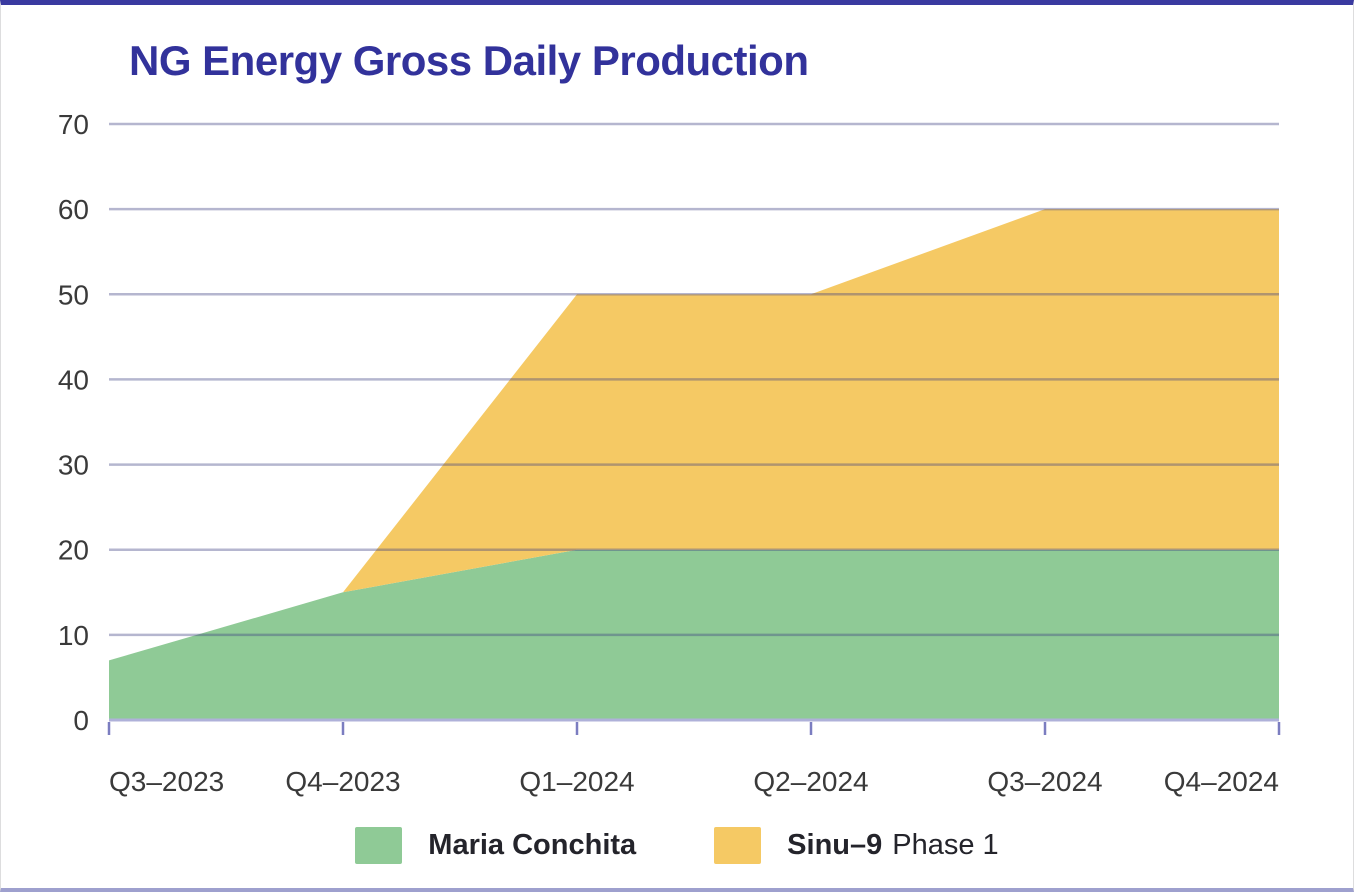  I want to click on x-axis-label: Q4–2023, so click(342, 781).